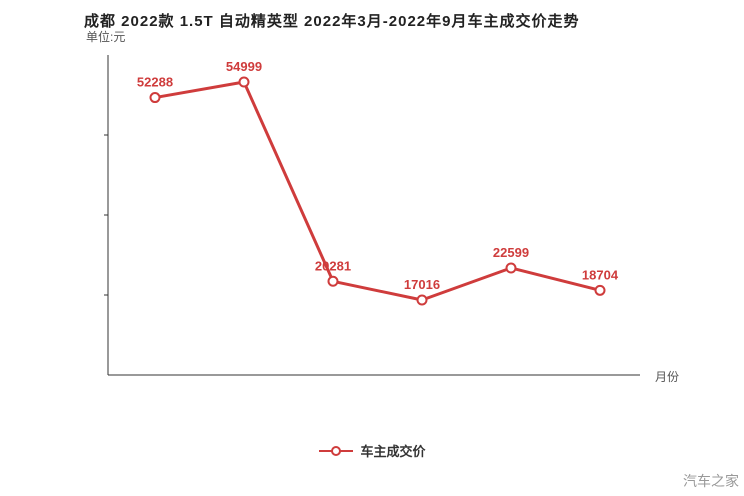 Image resolution: width=744 pixels, height=496 pixels. Describe the element at coordinates (600, 274) in the screenshot. I see `data-point-value-label: 18704` at that location.